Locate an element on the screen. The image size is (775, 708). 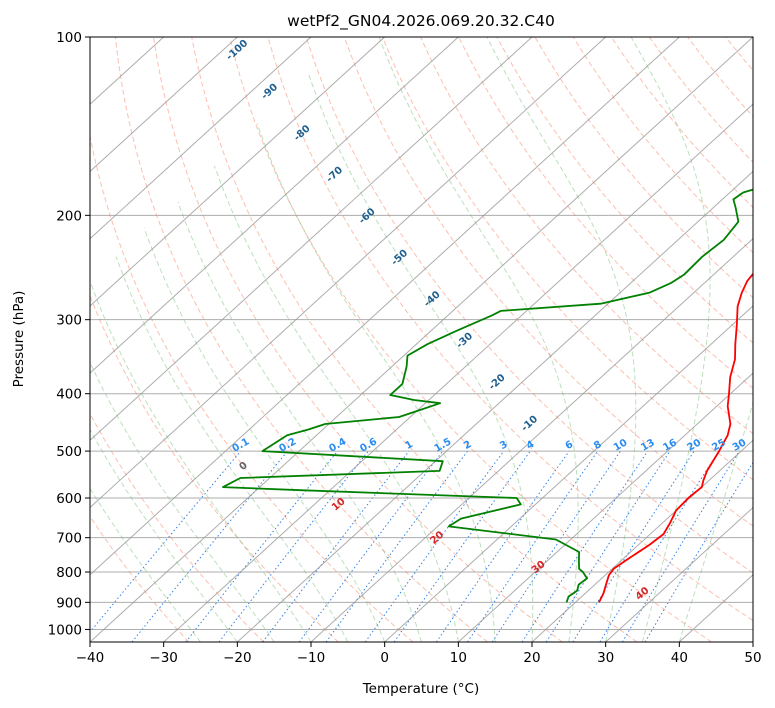
x-tick-label: 40 is located at coordinates (679, 658).